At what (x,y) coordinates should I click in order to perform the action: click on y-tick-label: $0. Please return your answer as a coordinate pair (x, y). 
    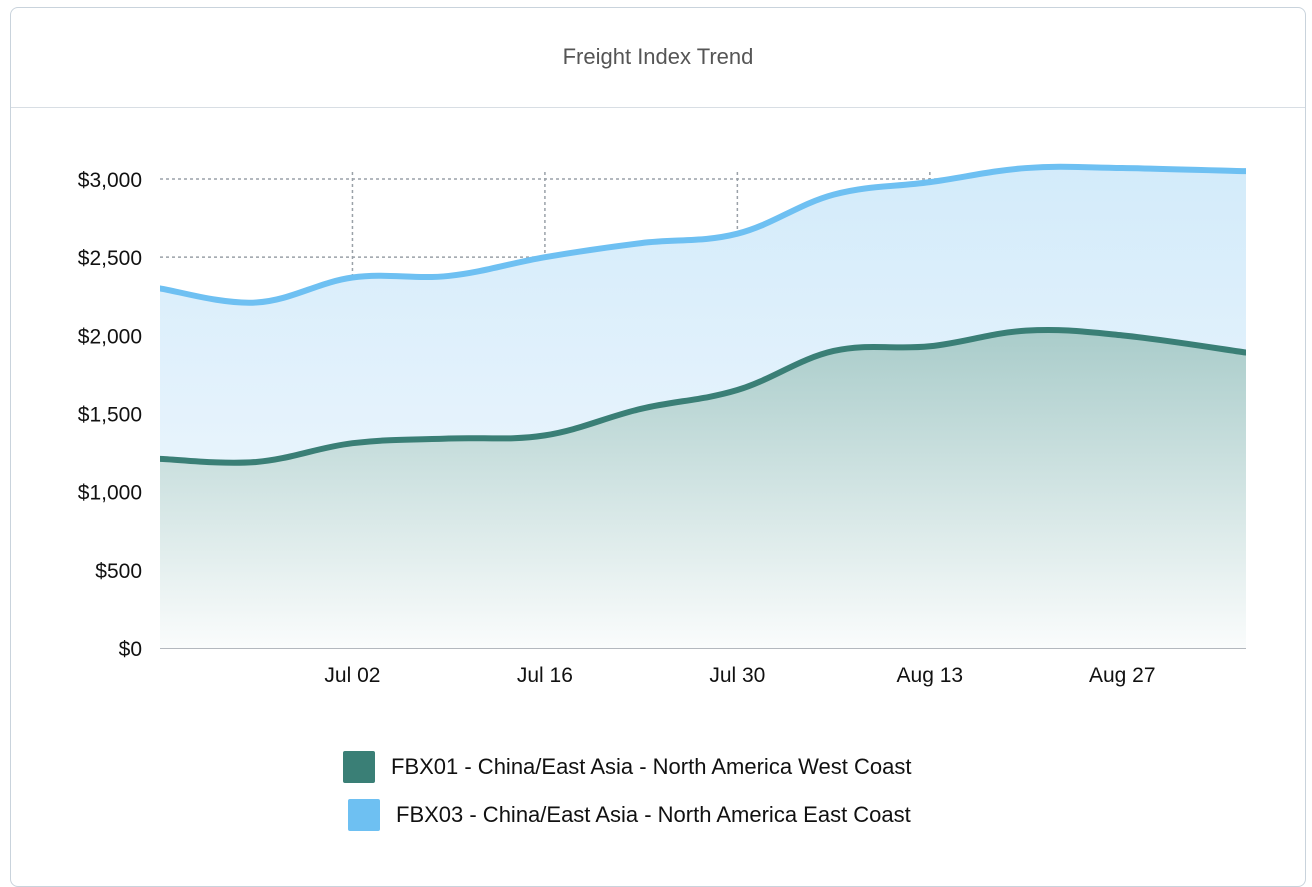
    Looking at the image, I should click on (130, 649).